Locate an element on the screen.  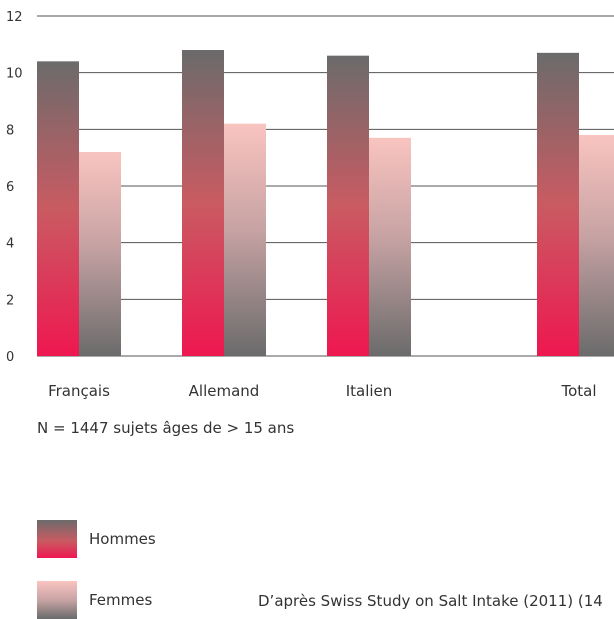
y-tick-label: 2 is located at coordinates (10, 300).